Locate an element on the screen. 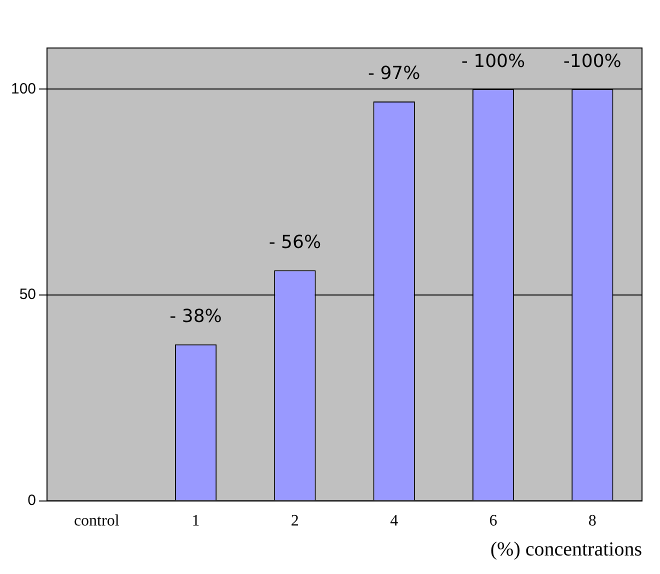  annotation: - 100% is located at coordinates (493, 61).